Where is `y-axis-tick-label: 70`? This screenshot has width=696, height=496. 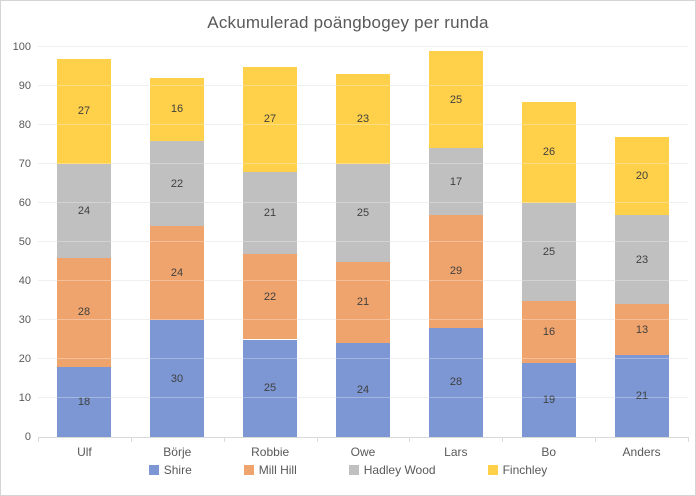
y-axis-tick-label: 70 is located at coordinates (24, 164).